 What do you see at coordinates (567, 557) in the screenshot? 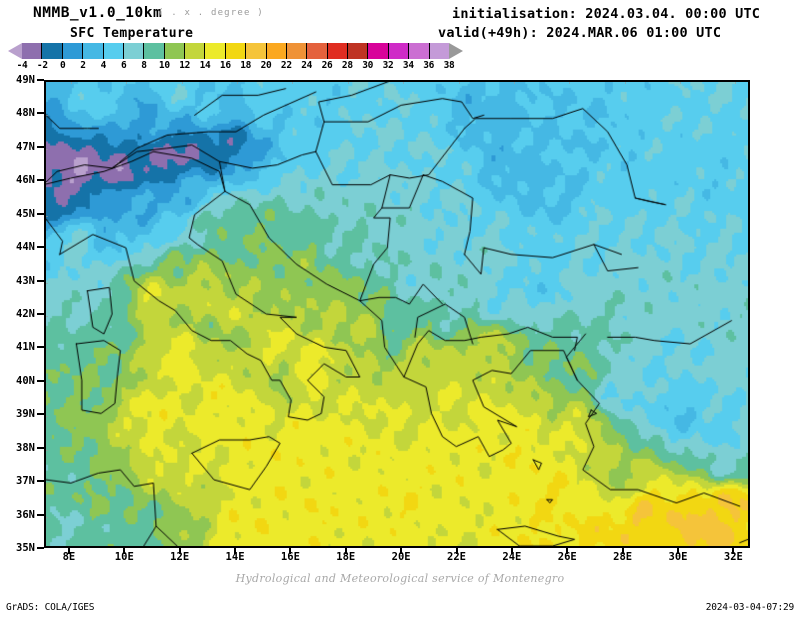
I see `longitude-tick-label: 26E` at bounding box center [567, 557].